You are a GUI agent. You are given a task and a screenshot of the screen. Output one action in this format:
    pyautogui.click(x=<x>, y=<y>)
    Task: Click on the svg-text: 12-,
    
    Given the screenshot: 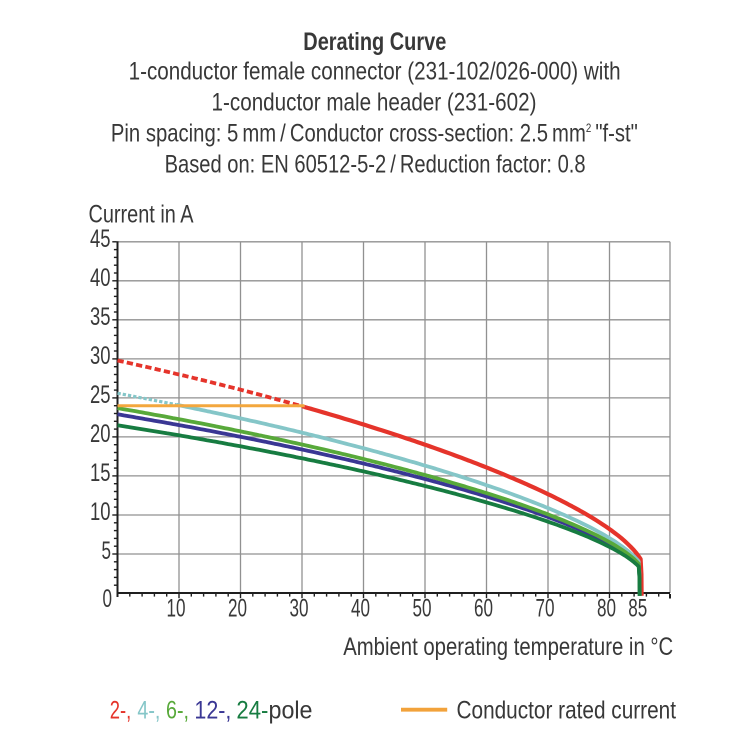 What is the action you would take?
    pyautogui.click(x=212, y=711)
    